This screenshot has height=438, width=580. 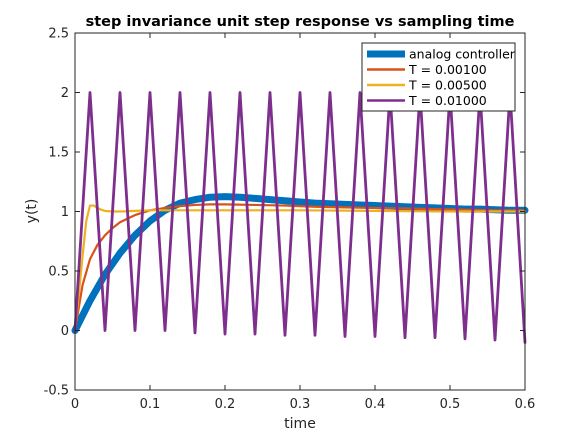 I want to click on legend-label-1: analog controller, so click(x=462, y=54).